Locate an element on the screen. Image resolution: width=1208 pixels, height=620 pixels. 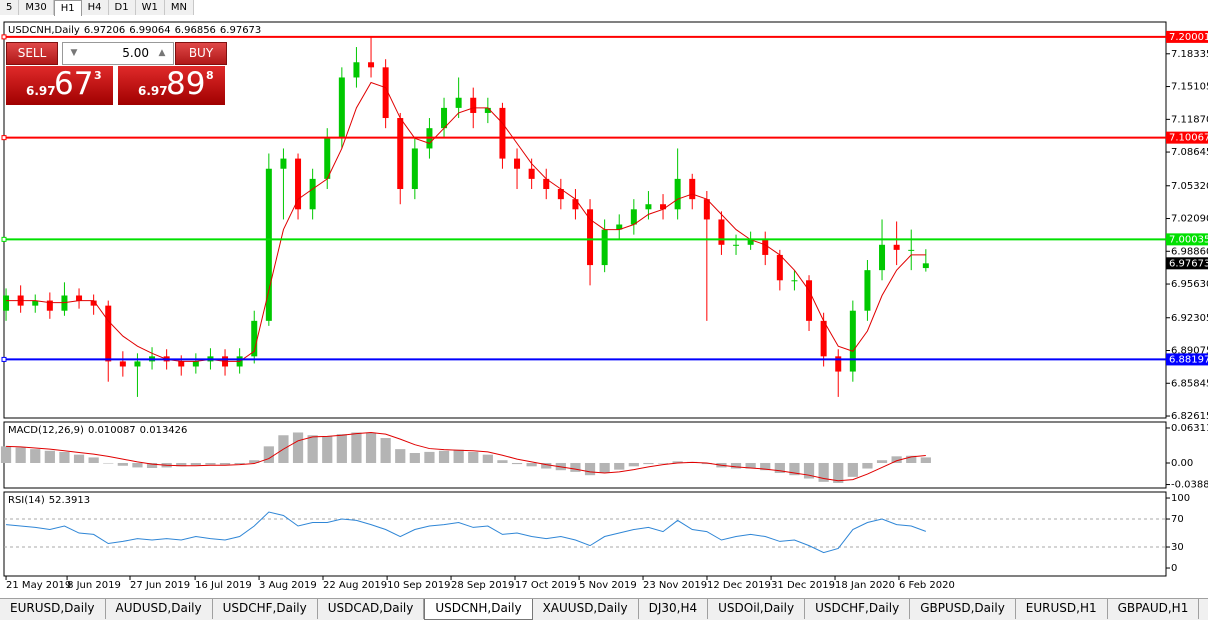
y-tick-label: 6.82615 is located at coordinates (1189, 416).